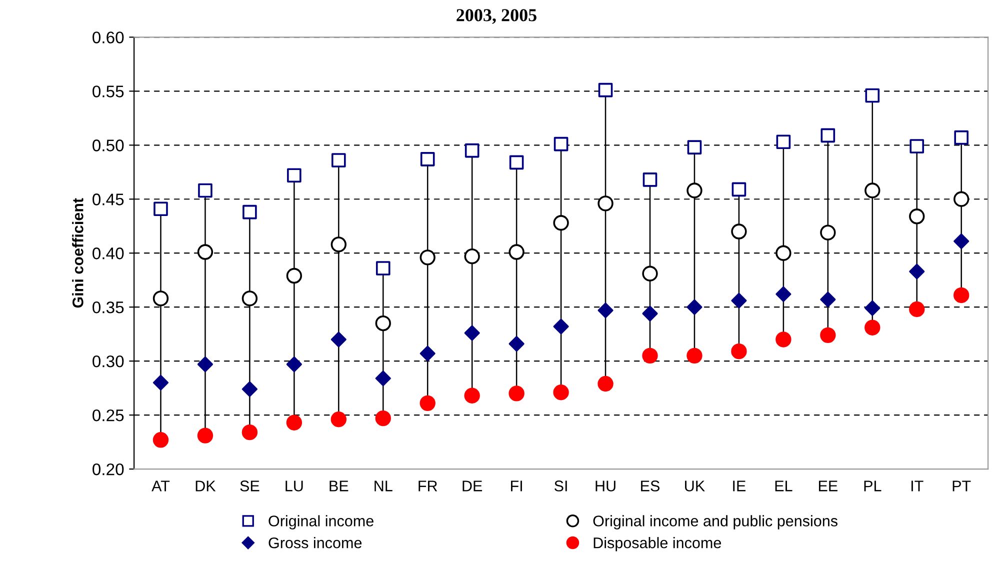  I want to click on x-tick-label: EE, so click(828, 486).